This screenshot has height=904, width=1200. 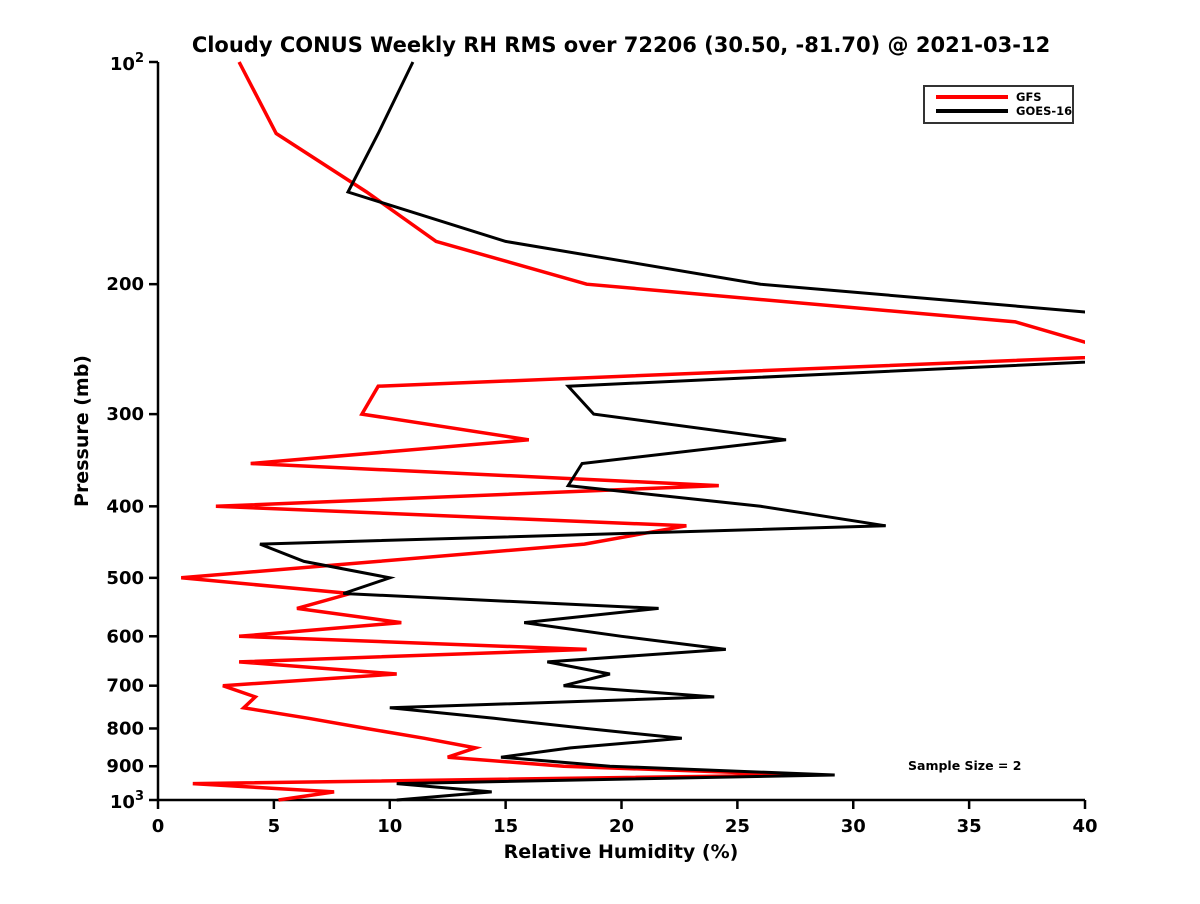 What do you see at coordinates (127, 63) in the screenshot?
I see `y-tick-label: 10²` at bounding box center [127, 63].